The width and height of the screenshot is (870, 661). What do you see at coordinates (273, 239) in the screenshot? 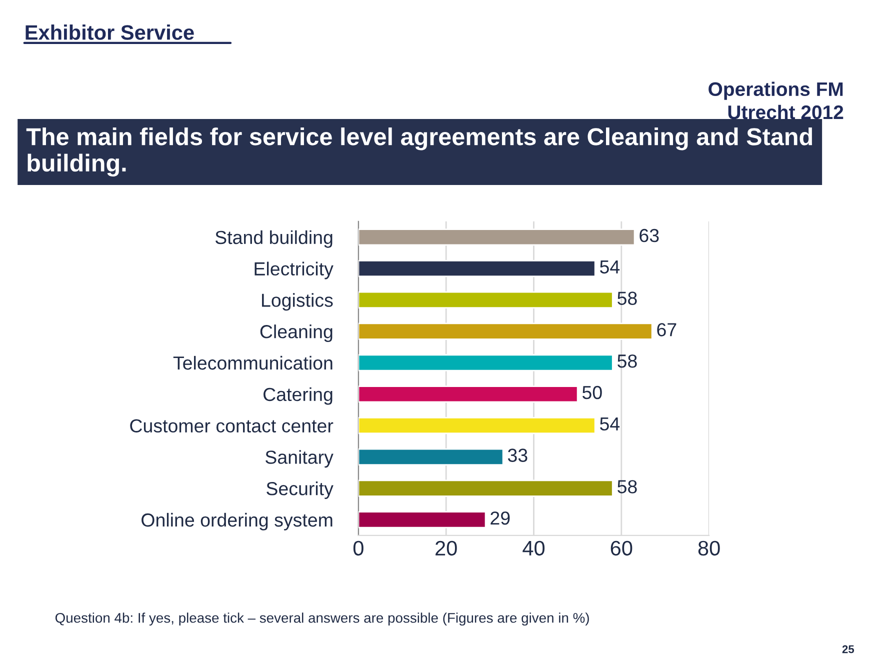
I see `y-tick-label: Stand building` at bounding box center [273, 239].